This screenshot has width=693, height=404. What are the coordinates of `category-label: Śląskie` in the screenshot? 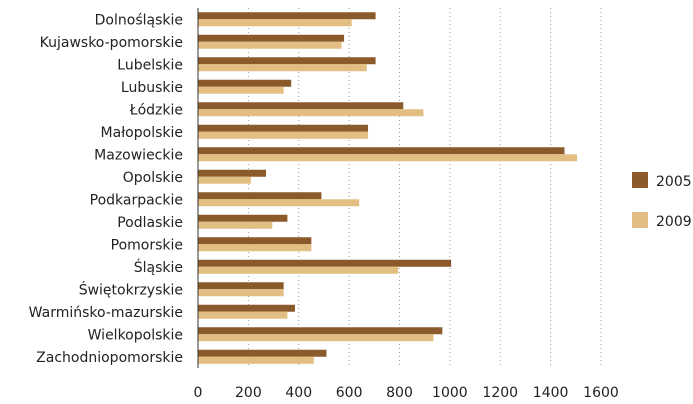 It's located at (158, 267).